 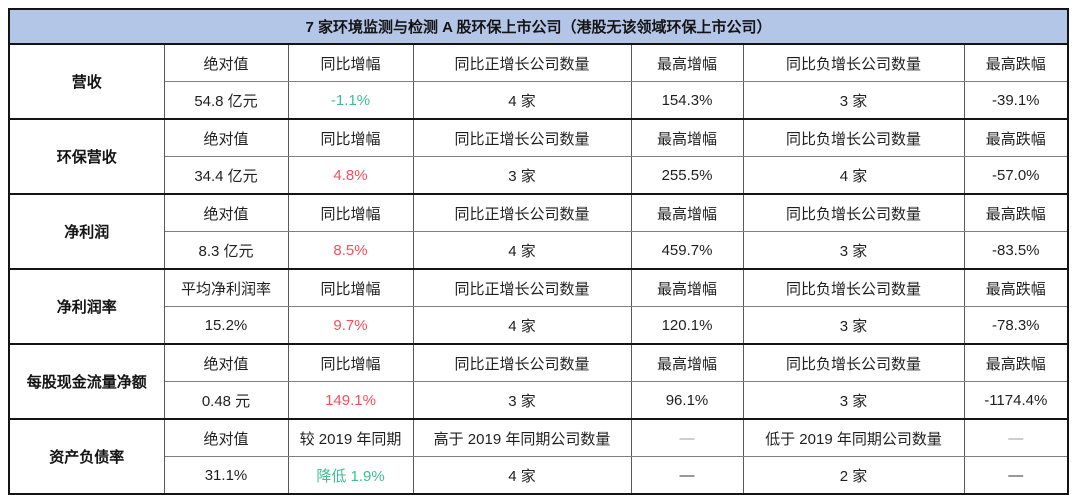 I want to click on value-cell: -1174.4%, so click(x=1016, y=400).